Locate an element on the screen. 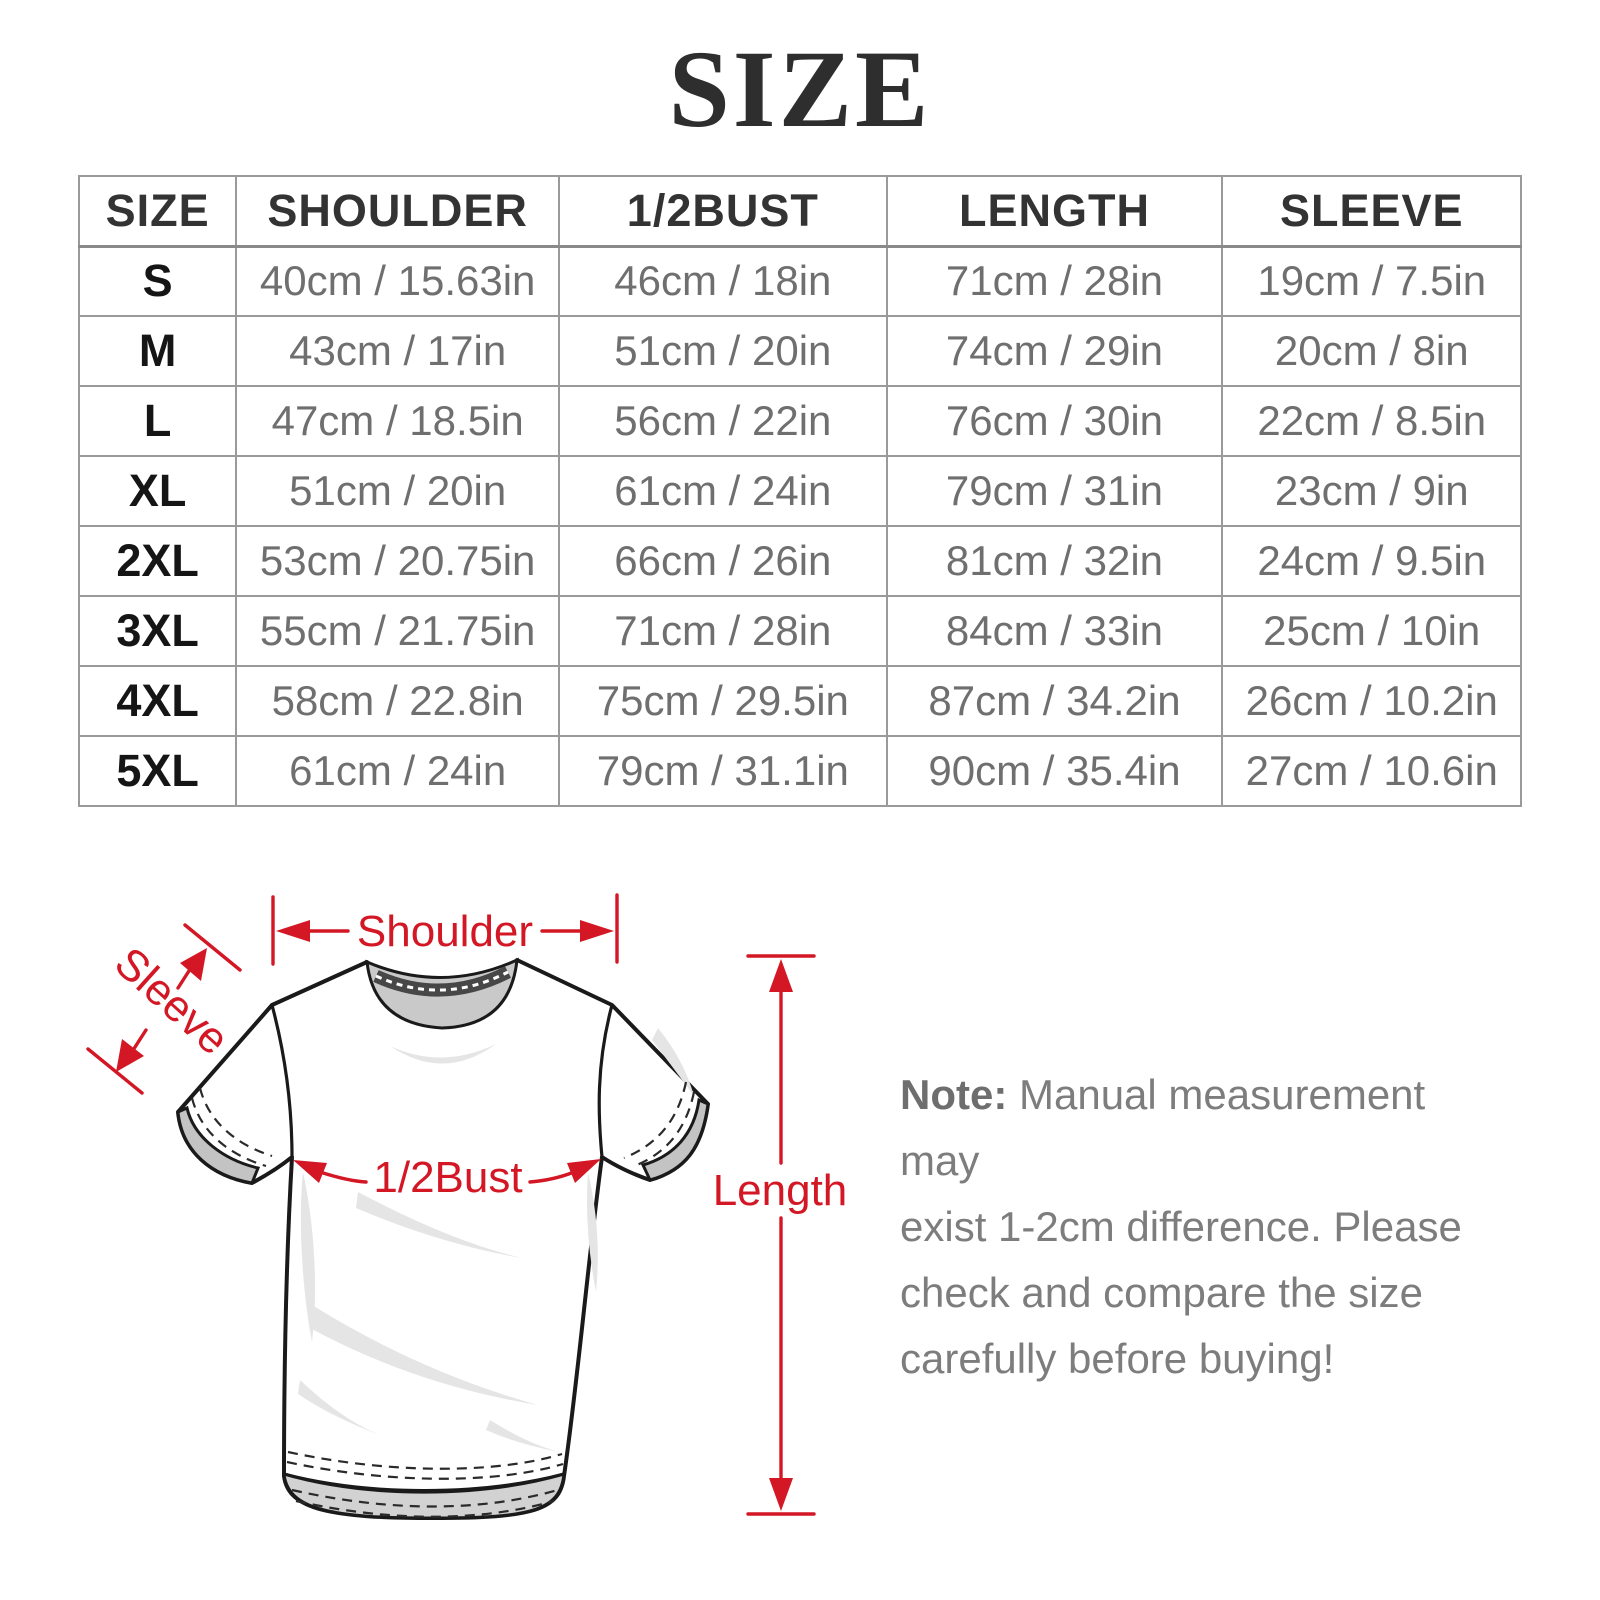  note-line: Note: Manual measurement may is located at coordinates (1163, 1127).